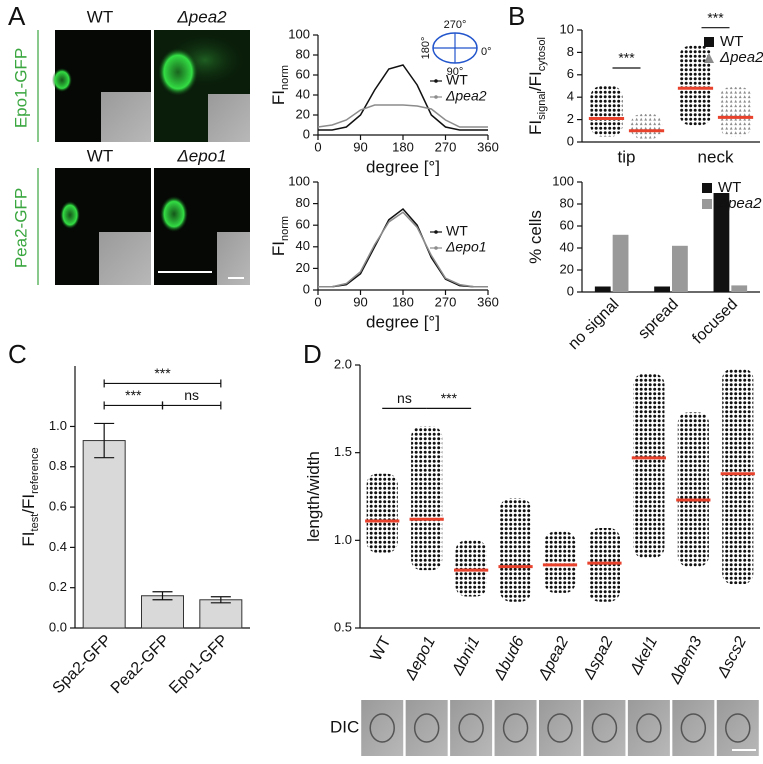 The height and width of the screenshot is (764, 763). Describe the element at coordinates (570, 73) in the screenshot. I see `y-tick-label: 6` at that location.